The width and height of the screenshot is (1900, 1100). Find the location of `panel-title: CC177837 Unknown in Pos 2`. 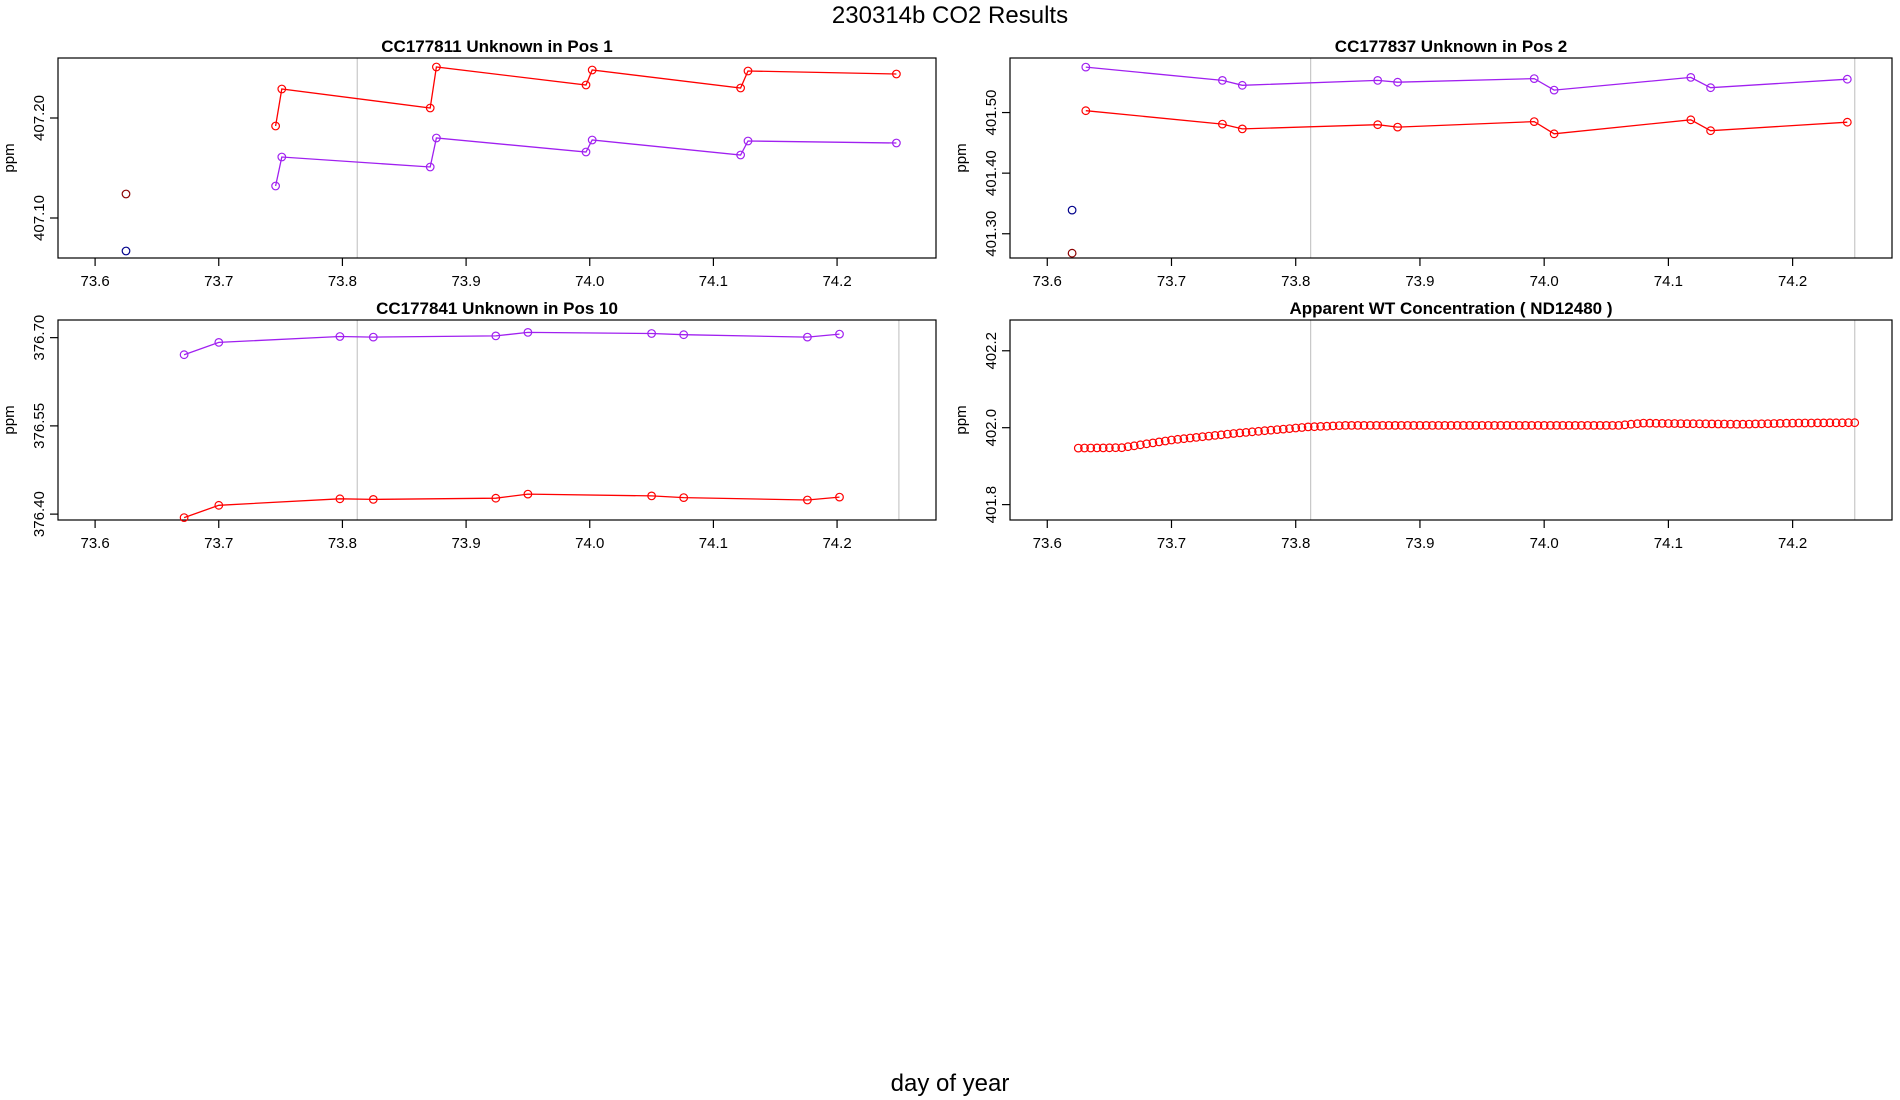

panel-title: CC177837 Unknown in Pos 2 is located at coordinates (1451, 46).